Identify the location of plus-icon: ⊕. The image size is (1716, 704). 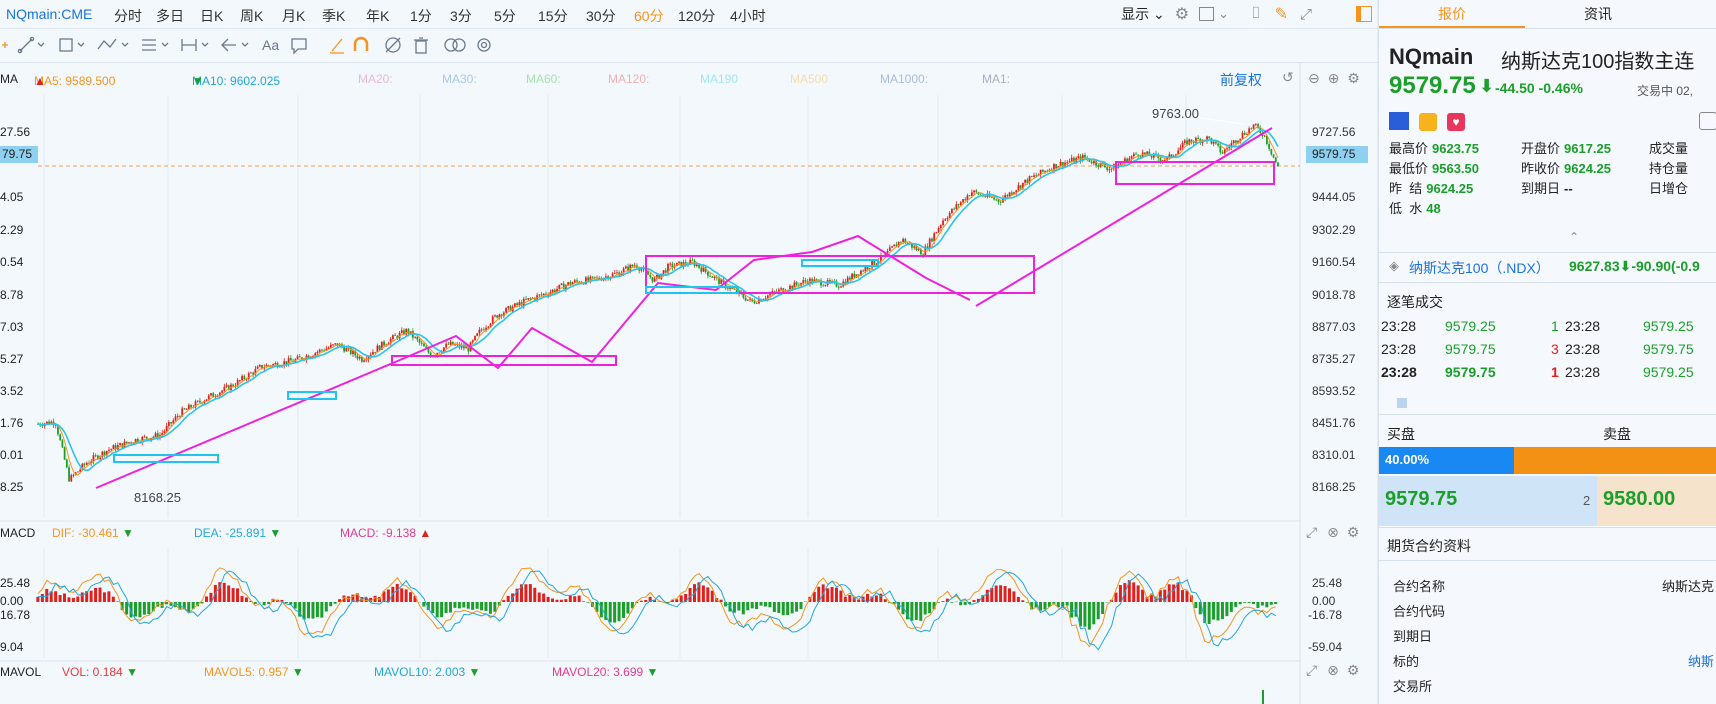
(1333, 78).